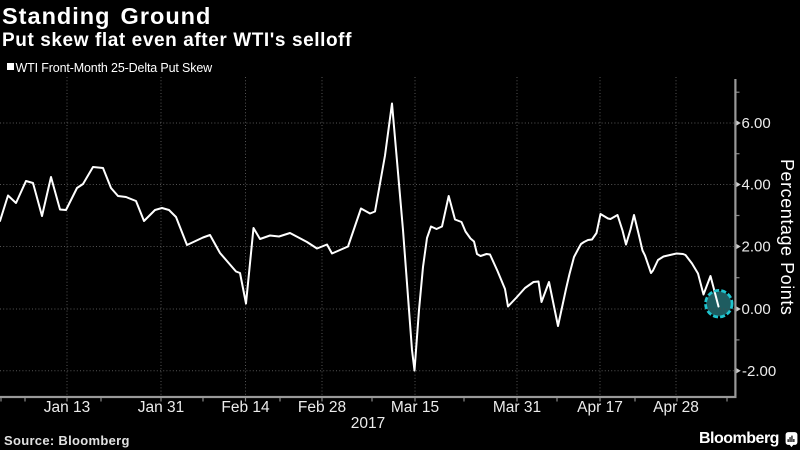  Describe the element at coordinates (676, 407) in the screenshot. I see `svg-text: Apr 28` at that location.